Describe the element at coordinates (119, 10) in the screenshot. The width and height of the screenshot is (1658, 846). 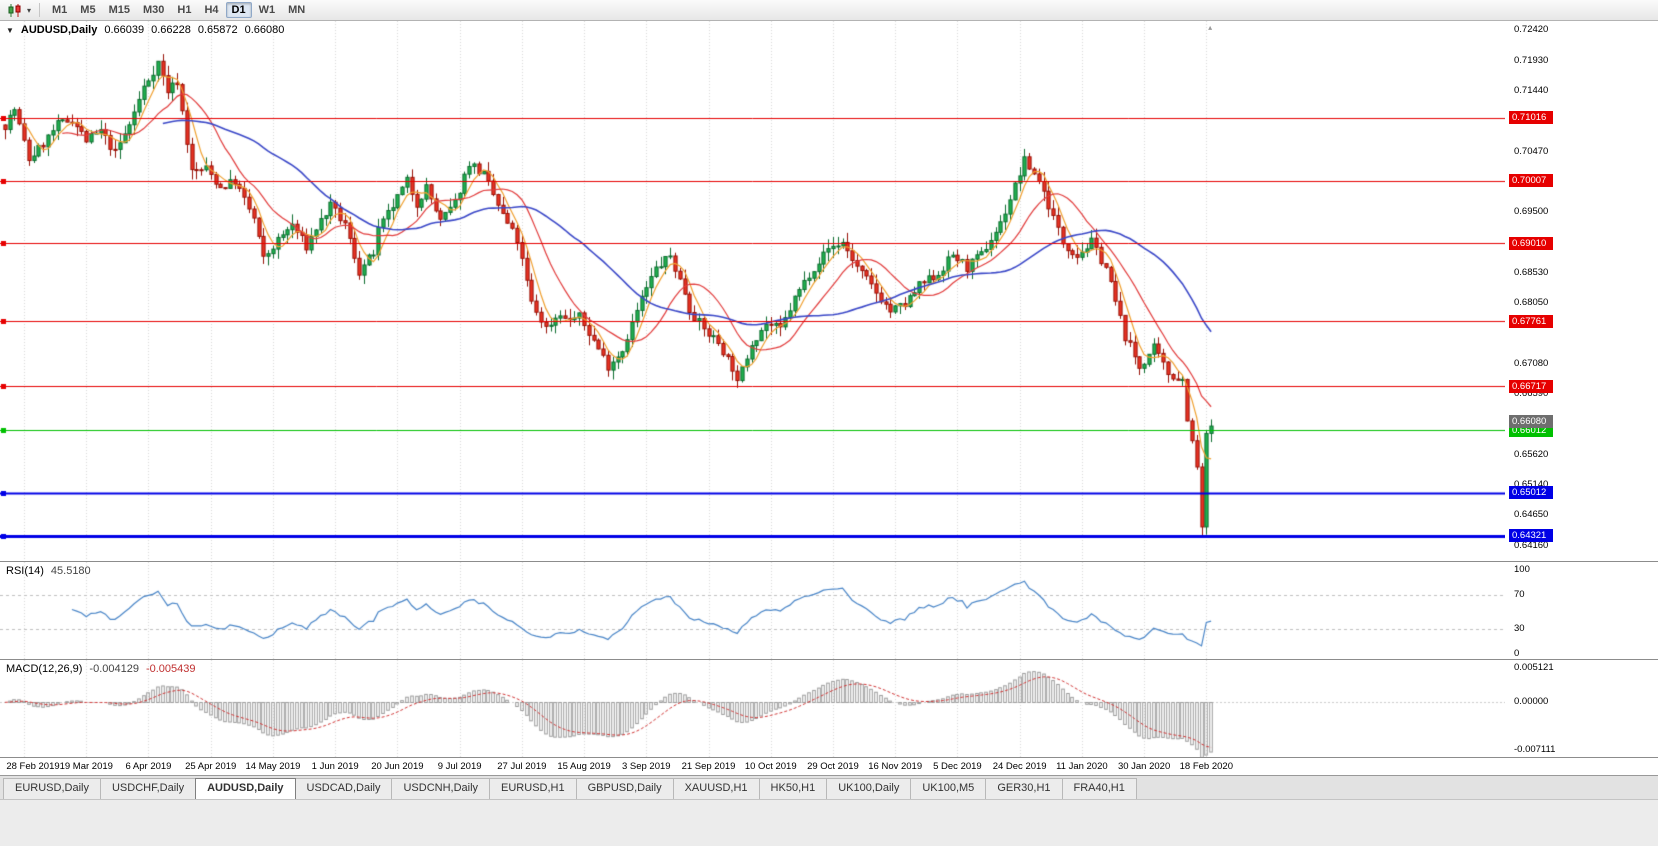
I see `timeframe-m15: M15` at that location.